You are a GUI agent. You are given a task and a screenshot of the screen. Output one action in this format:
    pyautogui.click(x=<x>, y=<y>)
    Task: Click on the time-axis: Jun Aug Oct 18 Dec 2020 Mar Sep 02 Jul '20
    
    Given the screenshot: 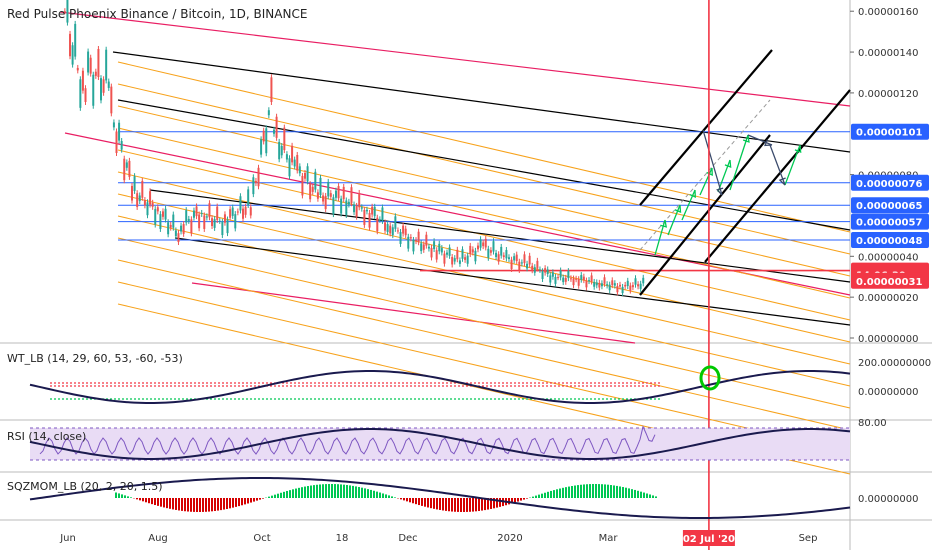 What is the action you would take?
    pyautogui.click(x=438, y=538)
    